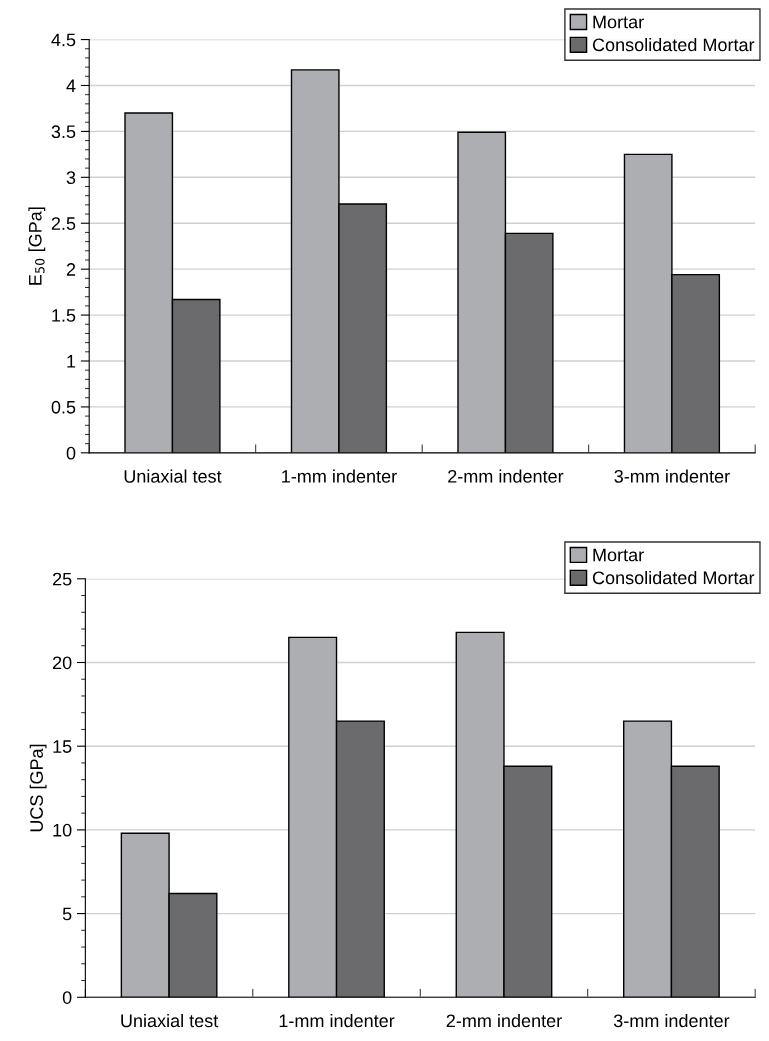  I want to click on y-tick-label: 4, so click(71, 86).